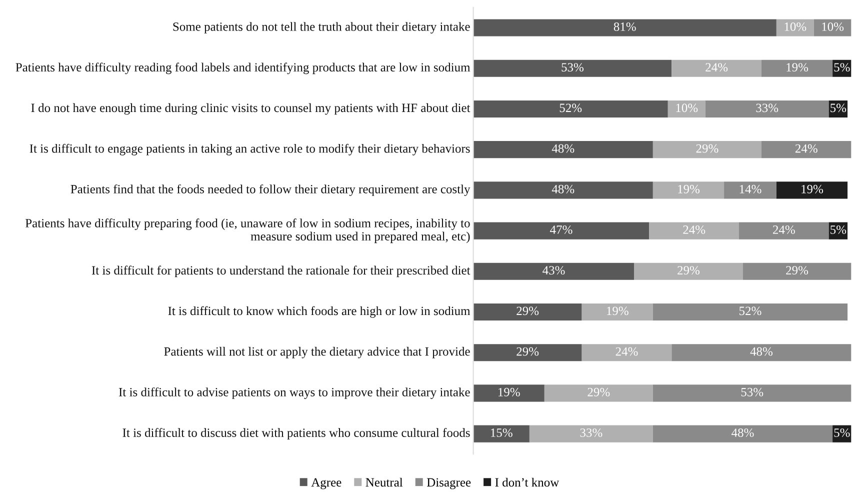 The width and height of the screenshot is (859, 499). What do you see at coordinates (250, 109) in the screenshot?
I see `y-tick-label: I do not have enough time during clinic visits to counsel my patients with HF about diet` at bounding box center [250, 109].